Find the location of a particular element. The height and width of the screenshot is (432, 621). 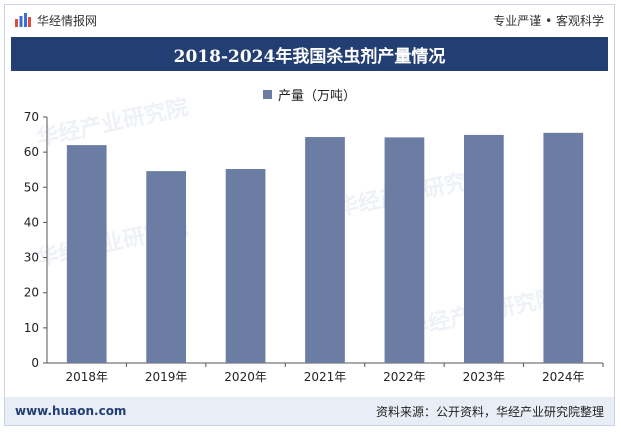

x-tick-label: 2022年 is located at coordinates (404, 377).